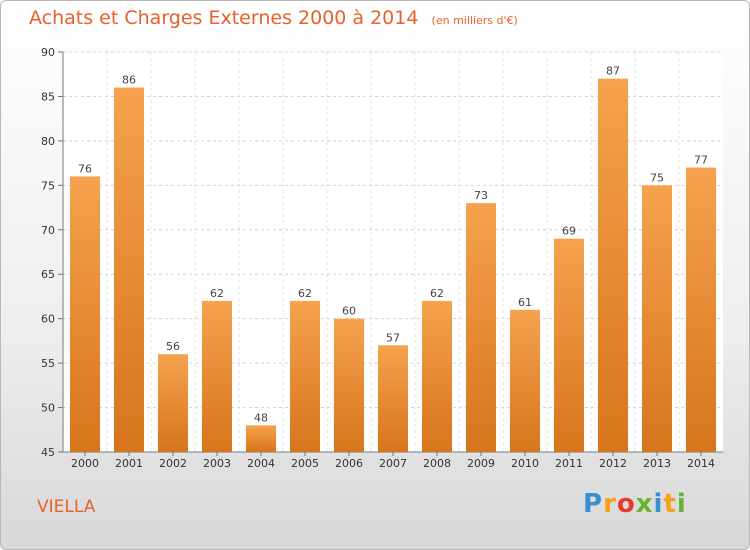  I want to click on x-tick-label: 2004, so click(261, 463).